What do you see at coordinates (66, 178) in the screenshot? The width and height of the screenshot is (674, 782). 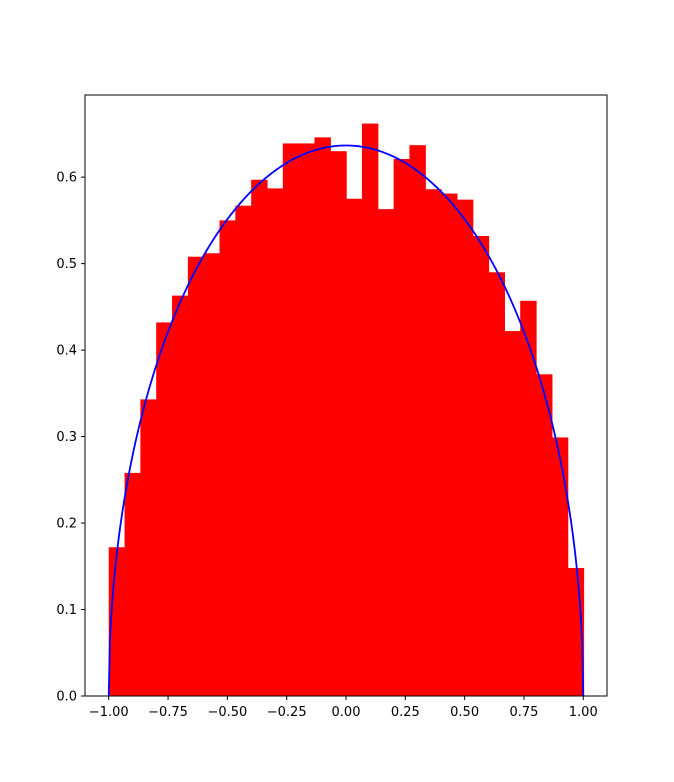 I see `y-tick-label: 0.6` at bounding box center [66, 178].